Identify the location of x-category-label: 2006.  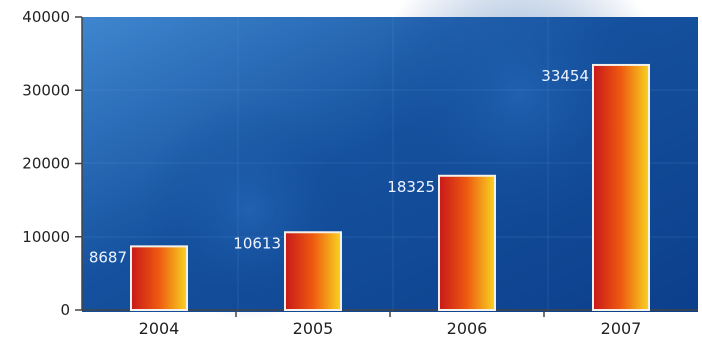
(467, 328).